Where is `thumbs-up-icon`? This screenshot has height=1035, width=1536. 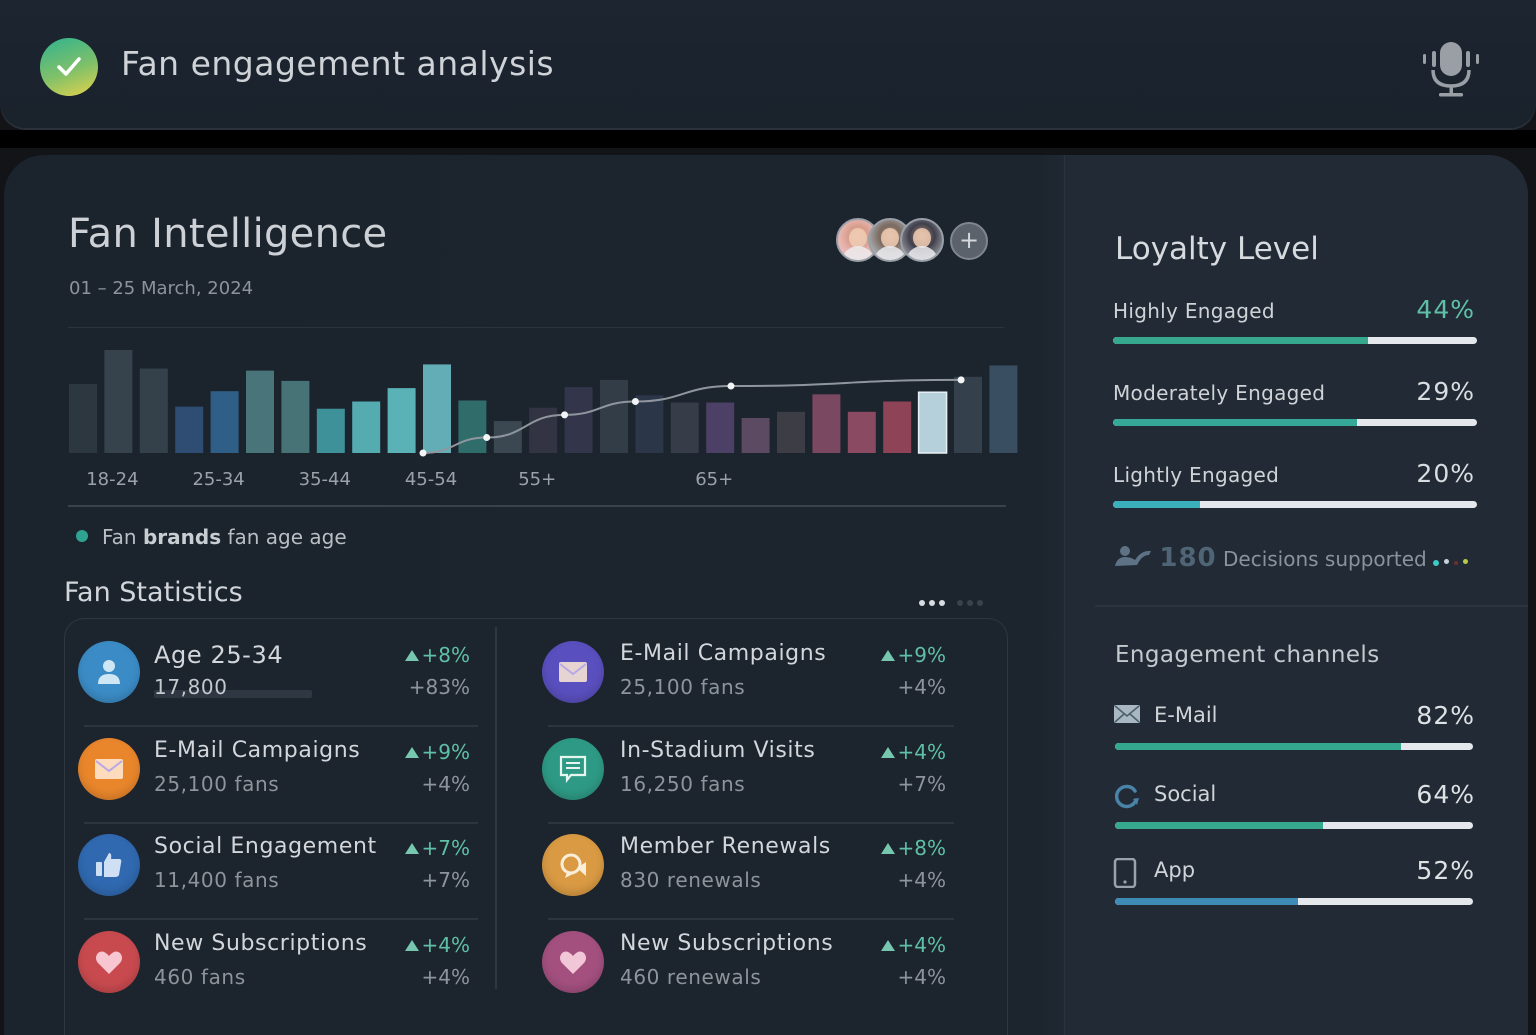
thumbs-up-icon is located at coordinates (109, 865).